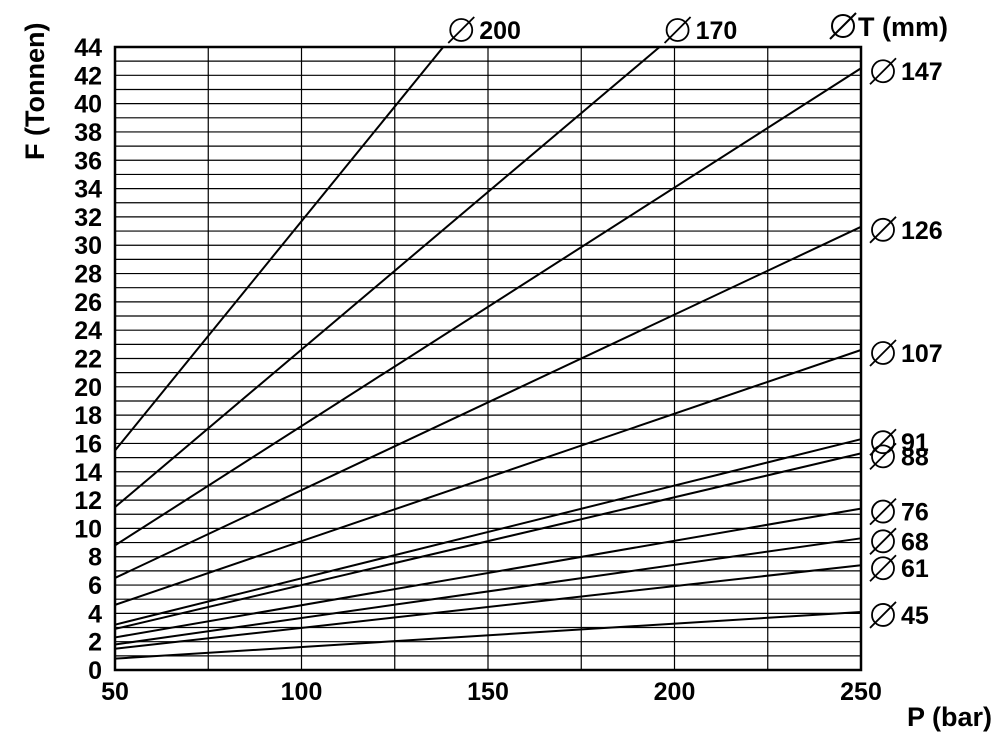 This screenshot has height=741, width=1000. I want to click on y-tick-label: 20, so click(88, 388).